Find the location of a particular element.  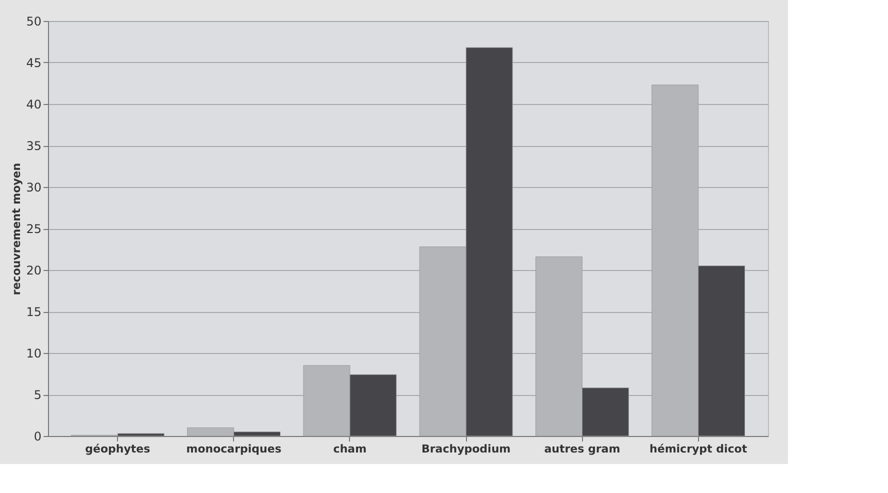

y-tick-label: 30 is located at coordinates (34, 187).